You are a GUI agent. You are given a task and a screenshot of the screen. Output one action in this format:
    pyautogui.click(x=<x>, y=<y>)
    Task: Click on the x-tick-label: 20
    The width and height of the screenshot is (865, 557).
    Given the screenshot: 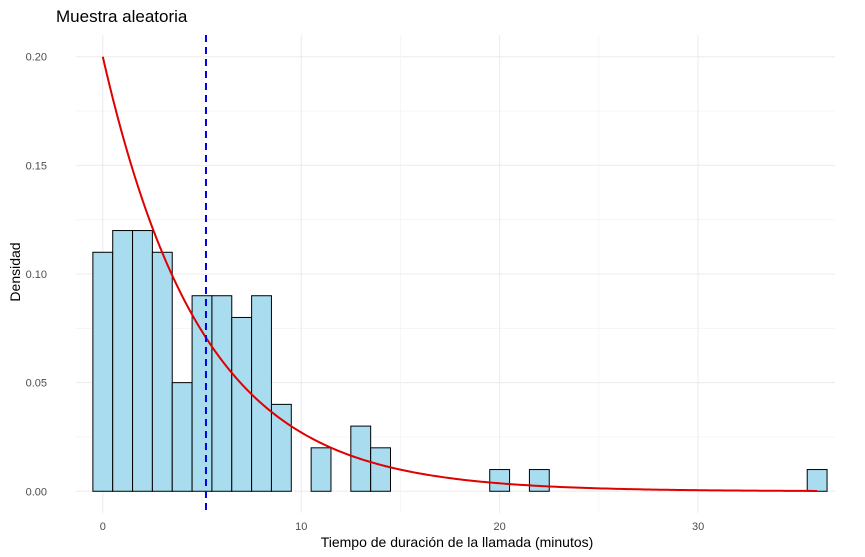 What is the action you would take?
    pyautogui.click(x=500, y=527)
    